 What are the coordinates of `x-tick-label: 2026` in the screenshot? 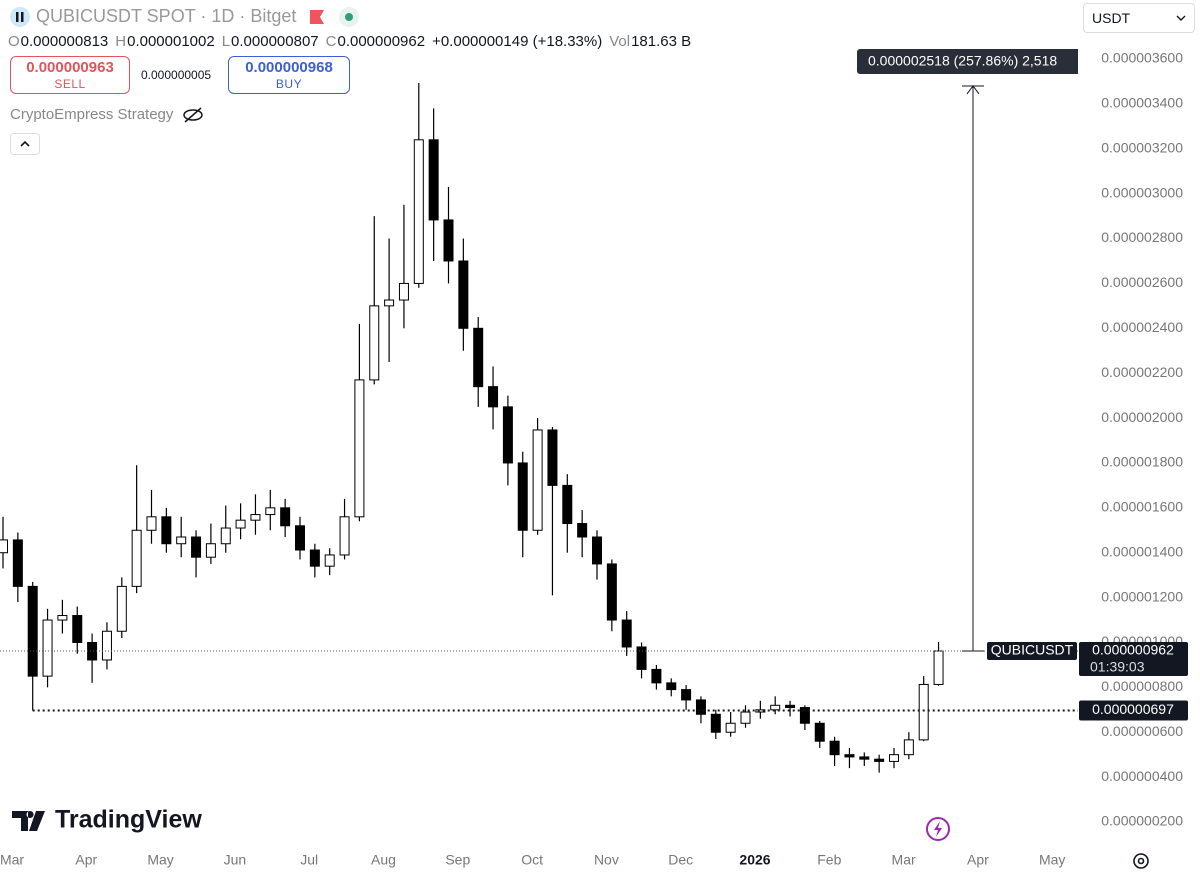 It's located at (754, 860).